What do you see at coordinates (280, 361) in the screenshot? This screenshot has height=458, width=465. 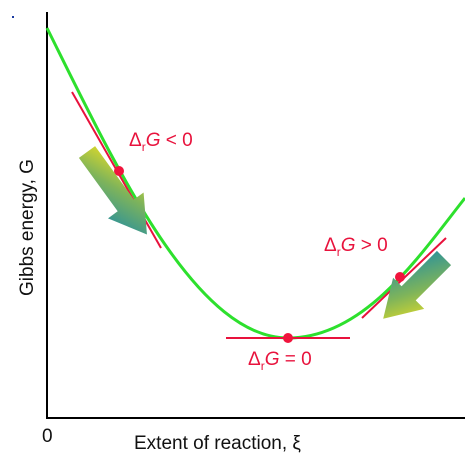 I see `label-min: ΔrG = 0` at bounding box center [280, 361].